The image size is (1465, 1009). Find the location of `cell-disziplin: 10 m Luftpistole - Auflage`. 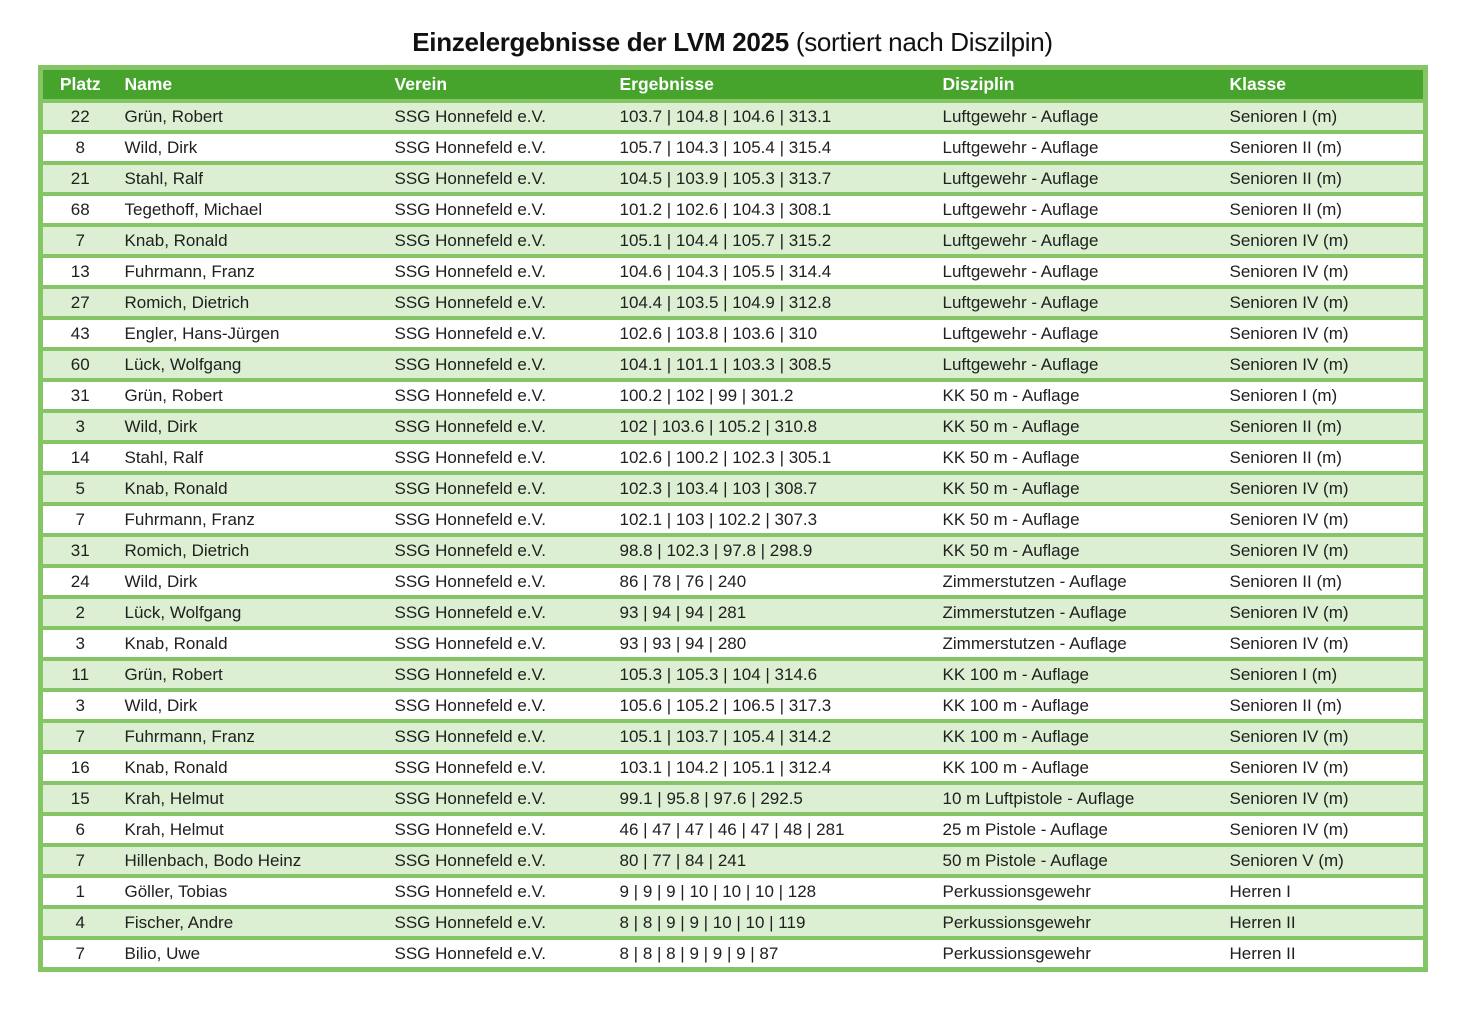

cell-disziplin: 10 m Luftpistole - Auflage is located at coordinates (1079, 799).